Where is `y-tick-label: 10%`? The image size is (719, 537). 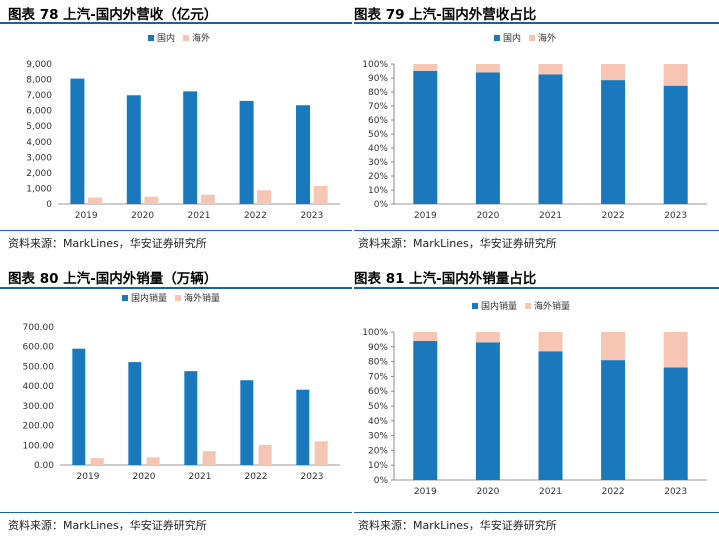
y-tick-label: 10% is located at coordinates (378, 191).